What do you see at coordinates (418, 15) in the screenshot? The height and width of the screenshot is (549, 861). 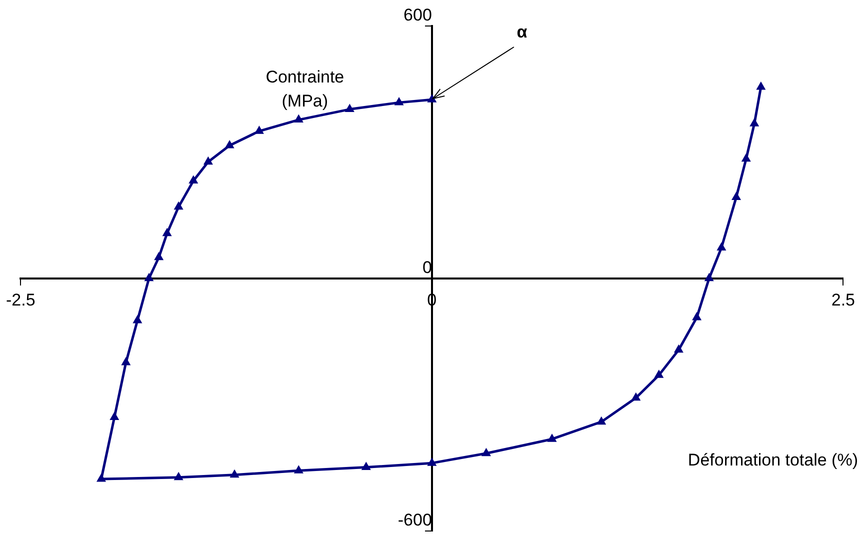 I see `y-tick-label: 600` at bounding box center [418, 15].